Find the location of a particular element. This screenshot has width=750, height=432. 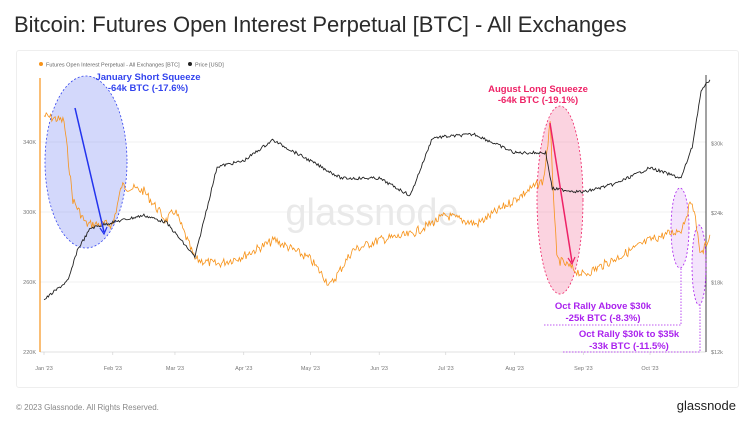

y-right-tick-label: $12k is located at coordinates (717, 353).